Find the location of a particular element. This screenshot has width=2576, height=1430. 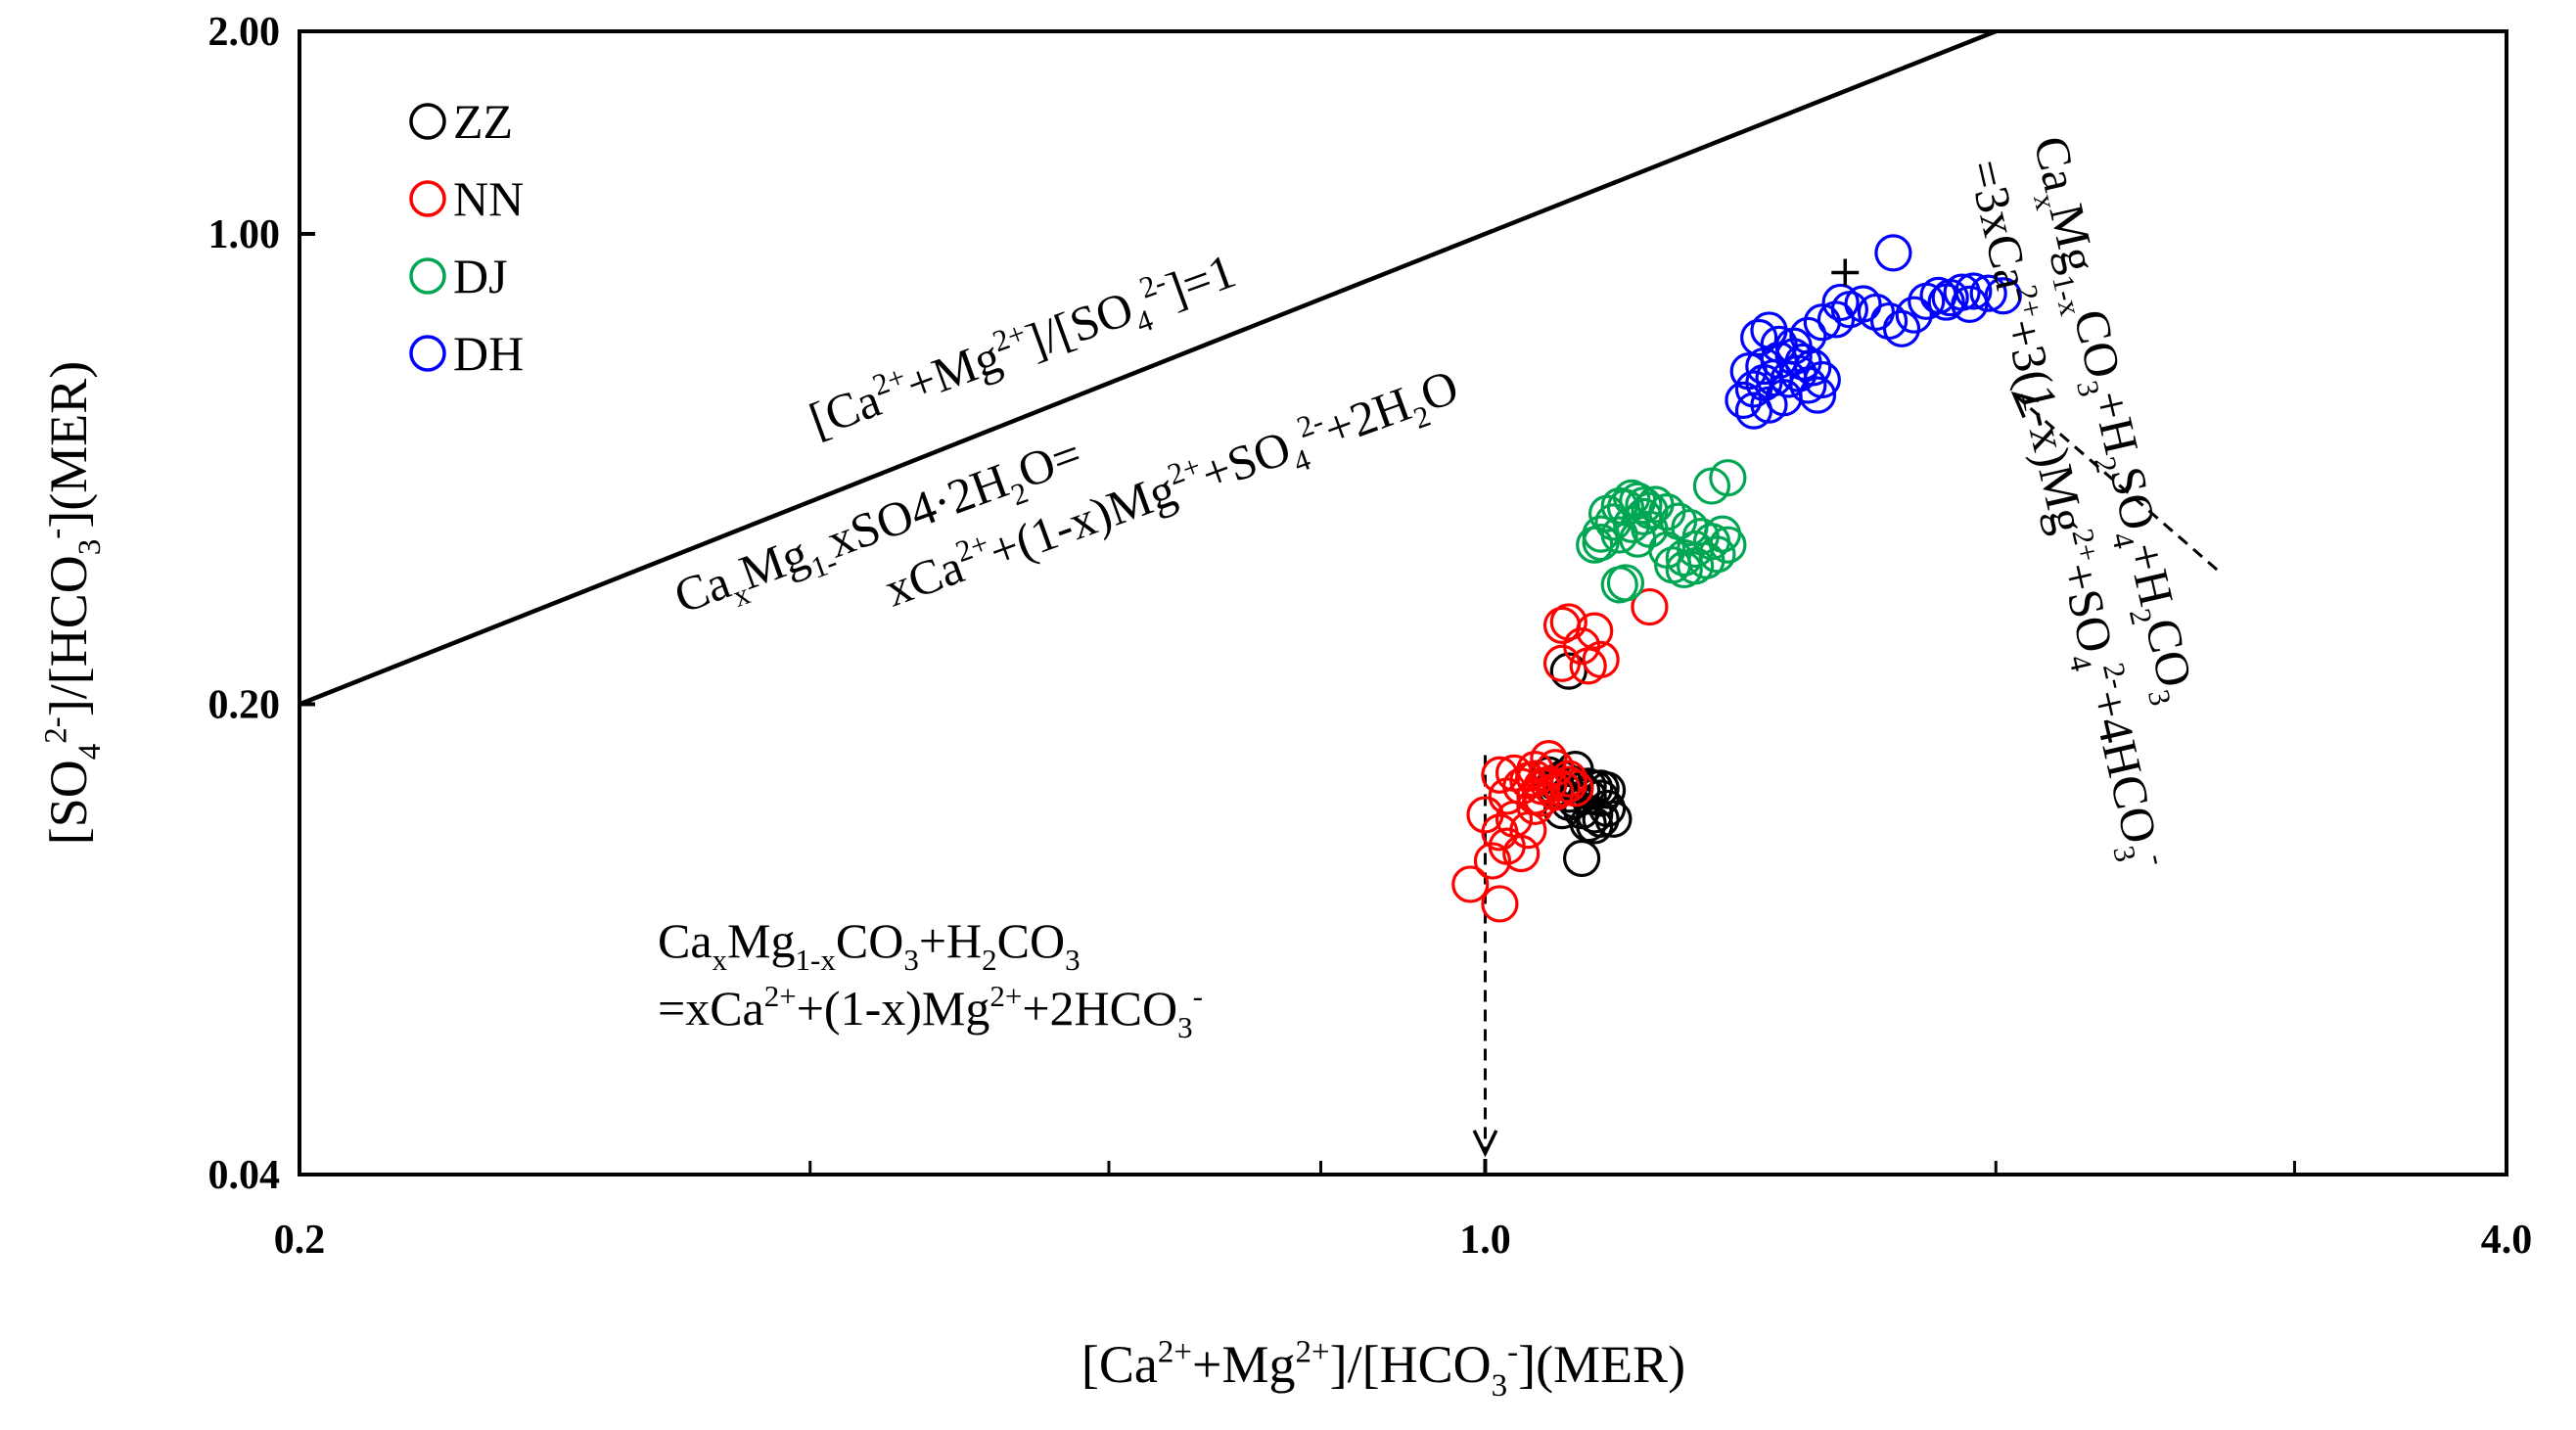

carbonate-equation-line1: CaxMg1-xCO3+H2CO3 is located at coordinates (870, 945).